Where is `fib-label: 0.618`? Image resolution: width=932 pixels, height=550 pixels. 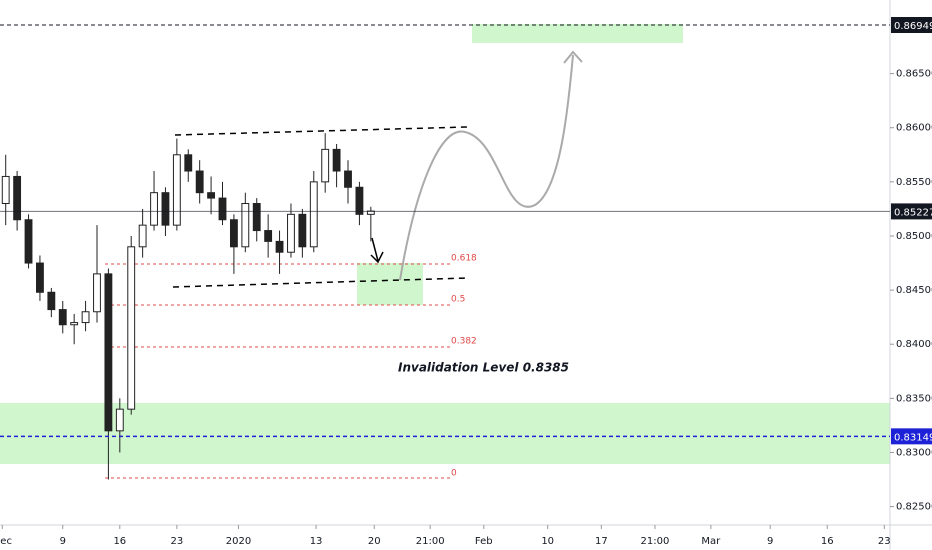 fib-label: 0.618 is located at coordinates (464, 259).